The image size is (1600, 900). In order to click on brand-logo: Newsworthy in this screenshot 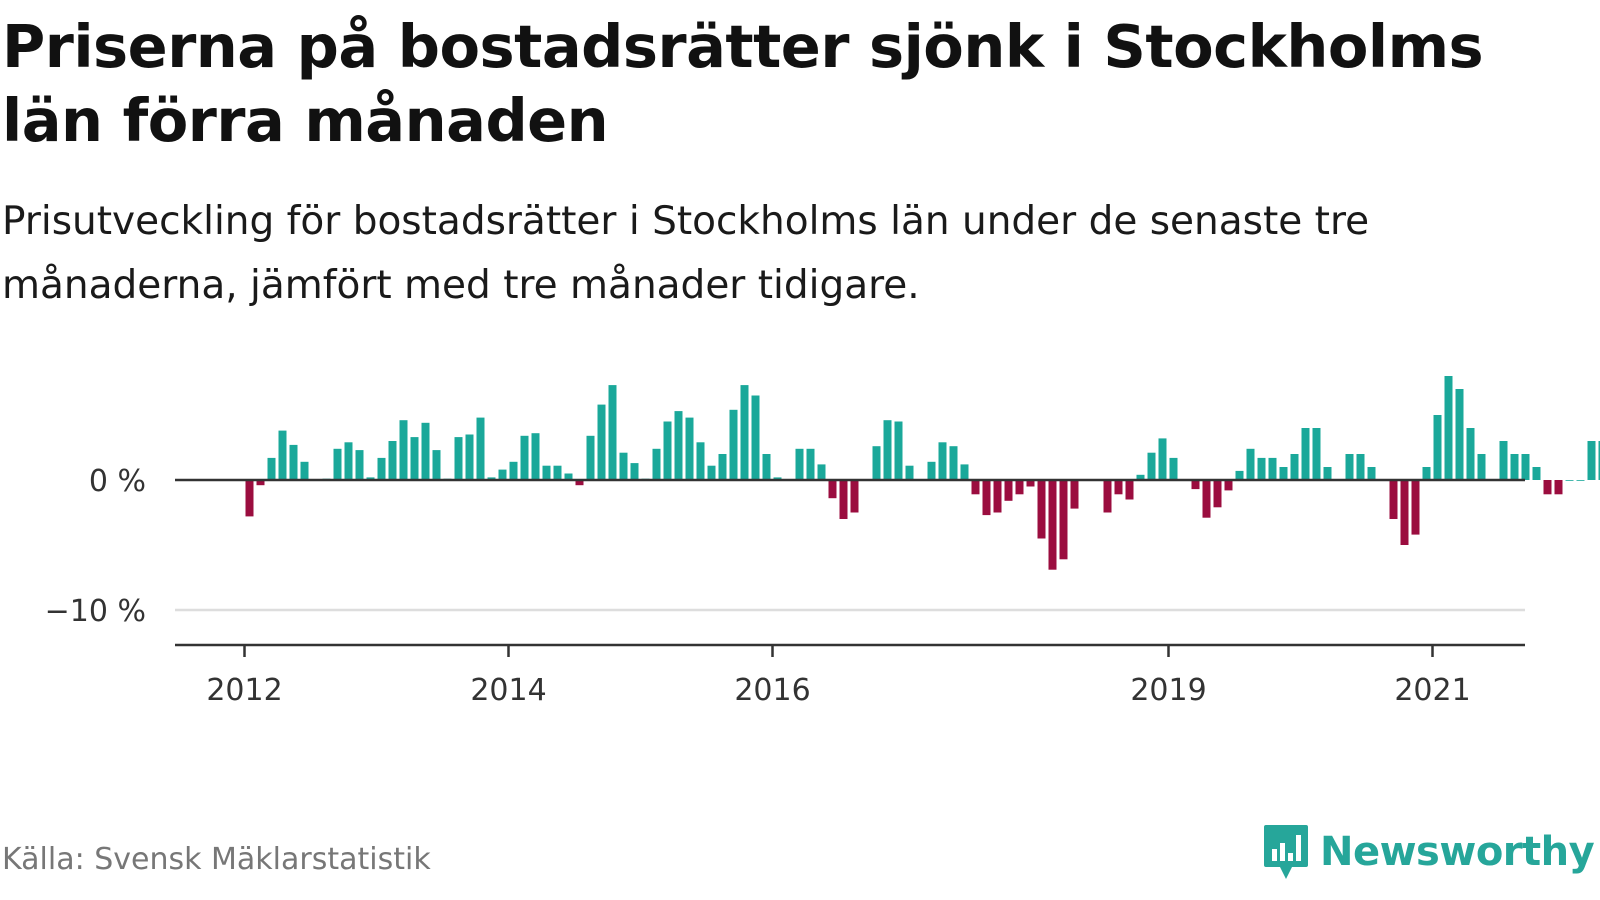, I will do `click(1428, 852)`.